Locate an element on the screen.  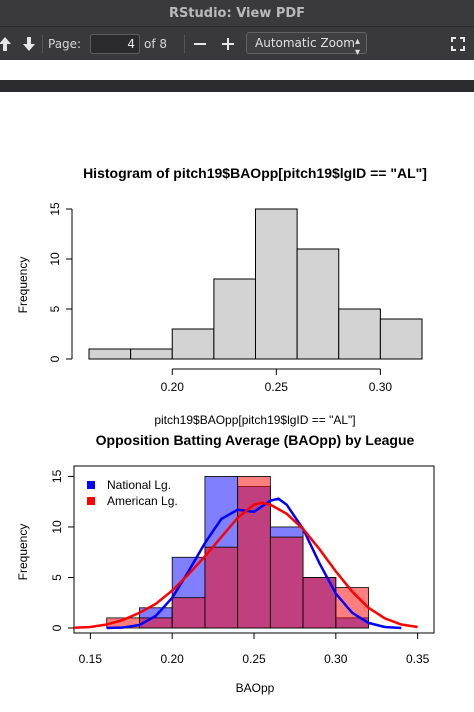
window-title: RStudio: View PDF is located at coordinates (237, 13).